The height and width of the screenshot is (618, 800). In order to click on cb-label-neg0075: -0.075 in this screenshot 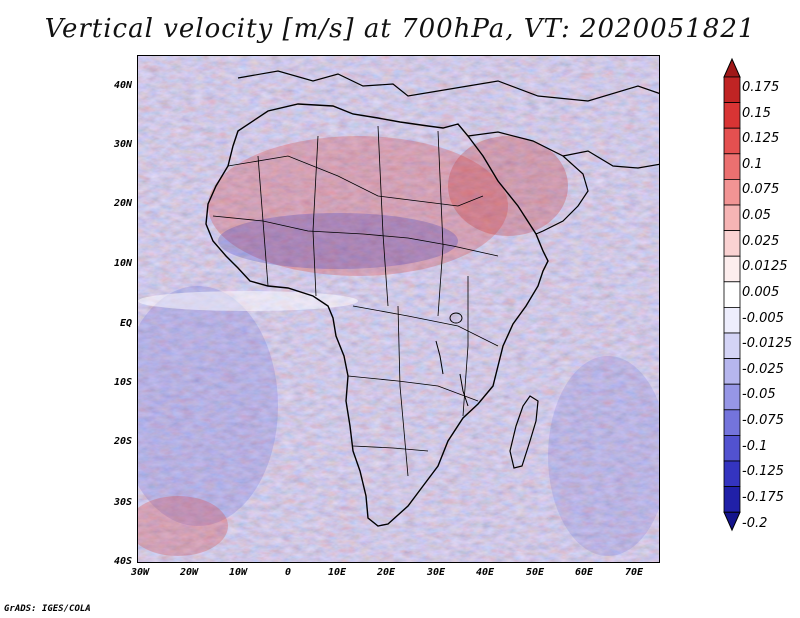, I will do `click(763, 420)`.